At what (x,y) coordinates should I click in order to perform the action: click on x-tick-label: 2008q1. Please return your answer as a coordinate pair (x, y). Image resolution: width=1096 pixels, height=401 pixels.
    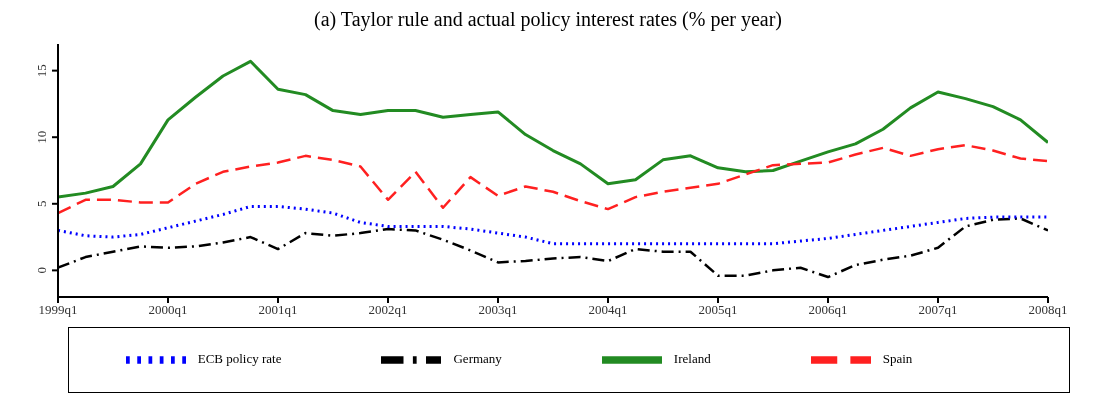
    Looking at the image, I should click on (1048, 310).